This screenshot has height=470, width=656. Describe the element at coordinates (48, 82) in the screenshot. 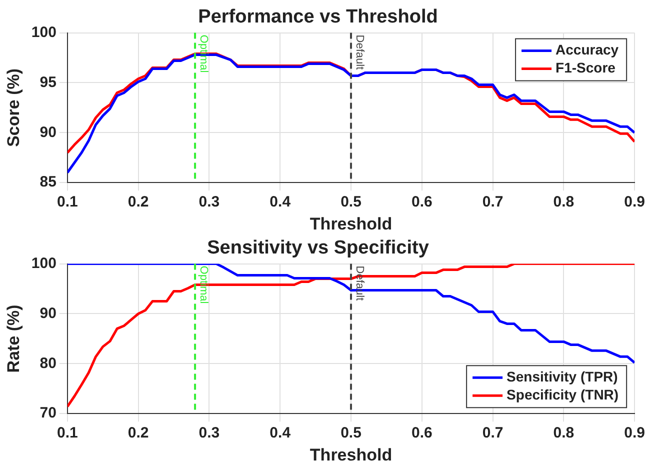

I see `y-tick-label: 95` at that location.